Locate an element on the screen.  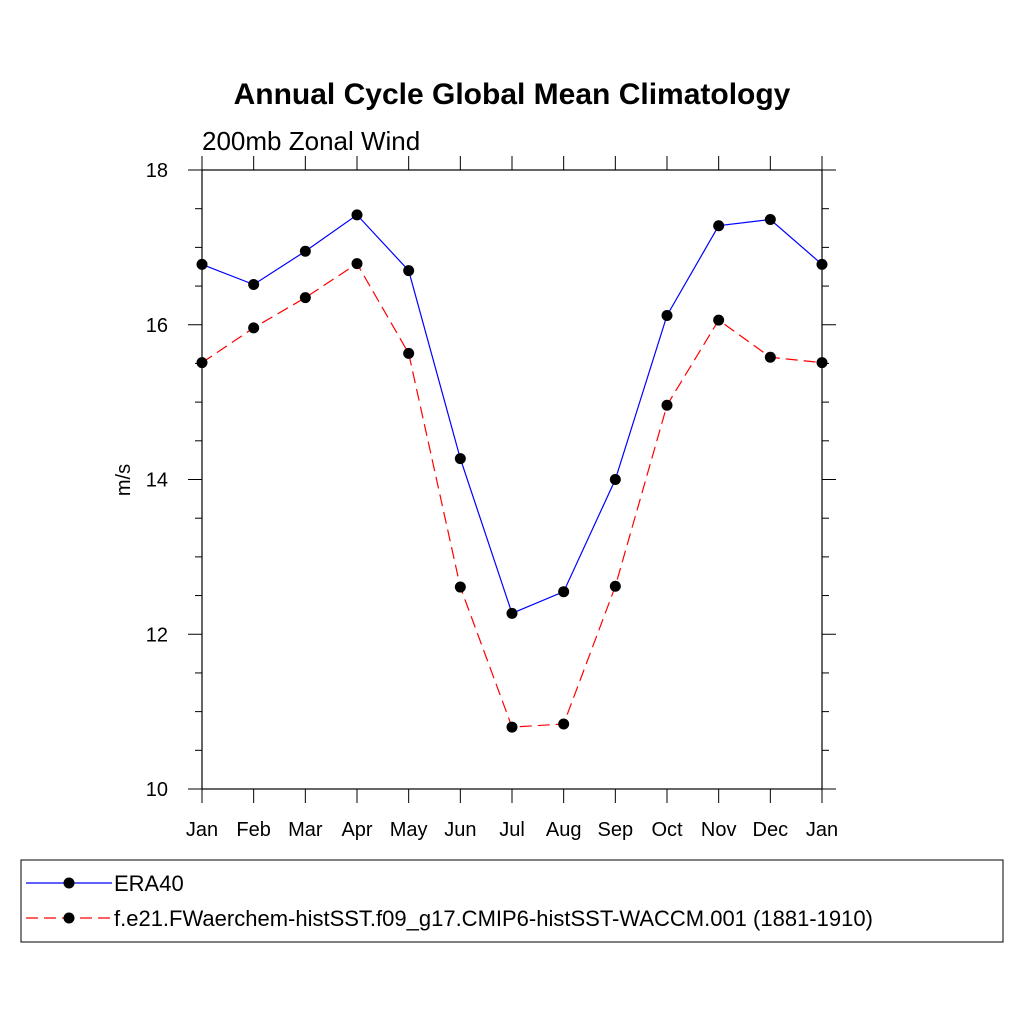
chart-title: Annual Cycle Global Mean Climatology is located at coordinates (512, 94).